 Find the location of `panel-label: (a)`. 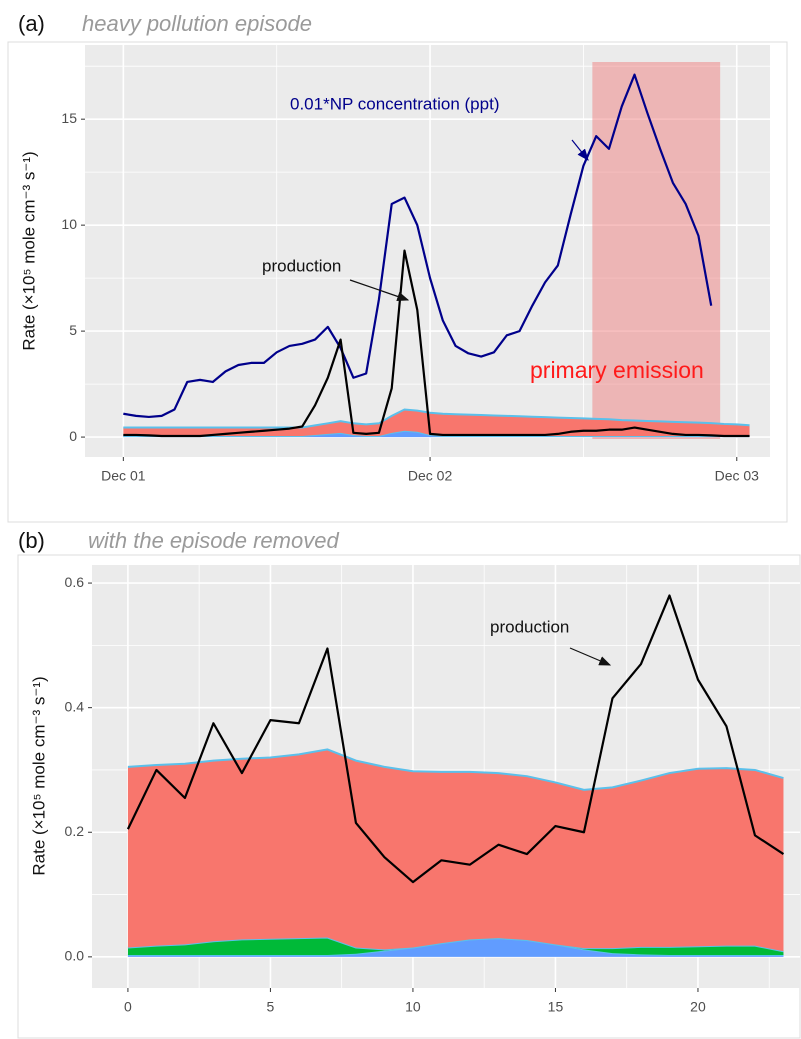

panel-label: (a) is located at coordinates (31, 23).